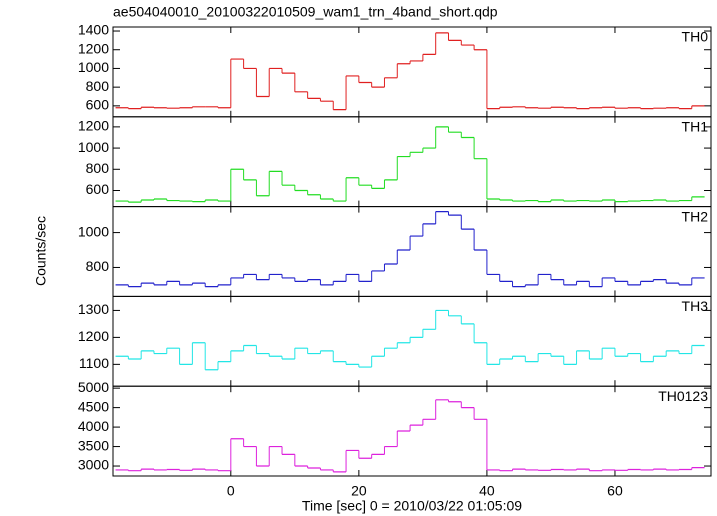 This screenshot has width=717, height=516. Describe the element at coordinates (487, 491) in the screenshot. I see `x-tick-label: 40` at that location.